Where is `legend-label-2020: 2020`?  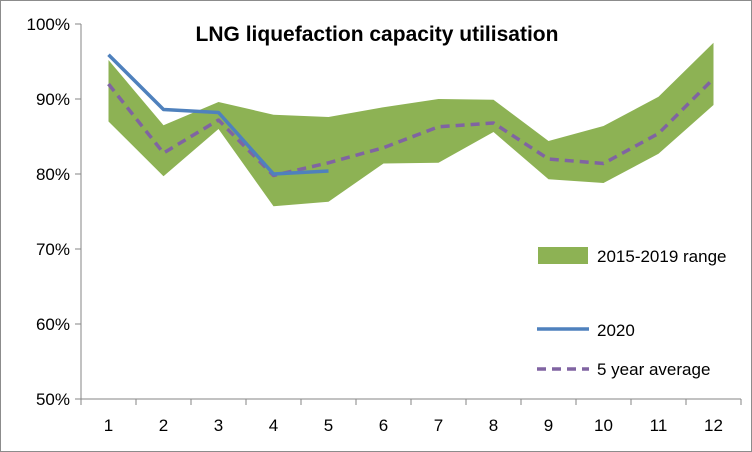 legend-label-2020: 2020 is located at coordinates (616, 330).